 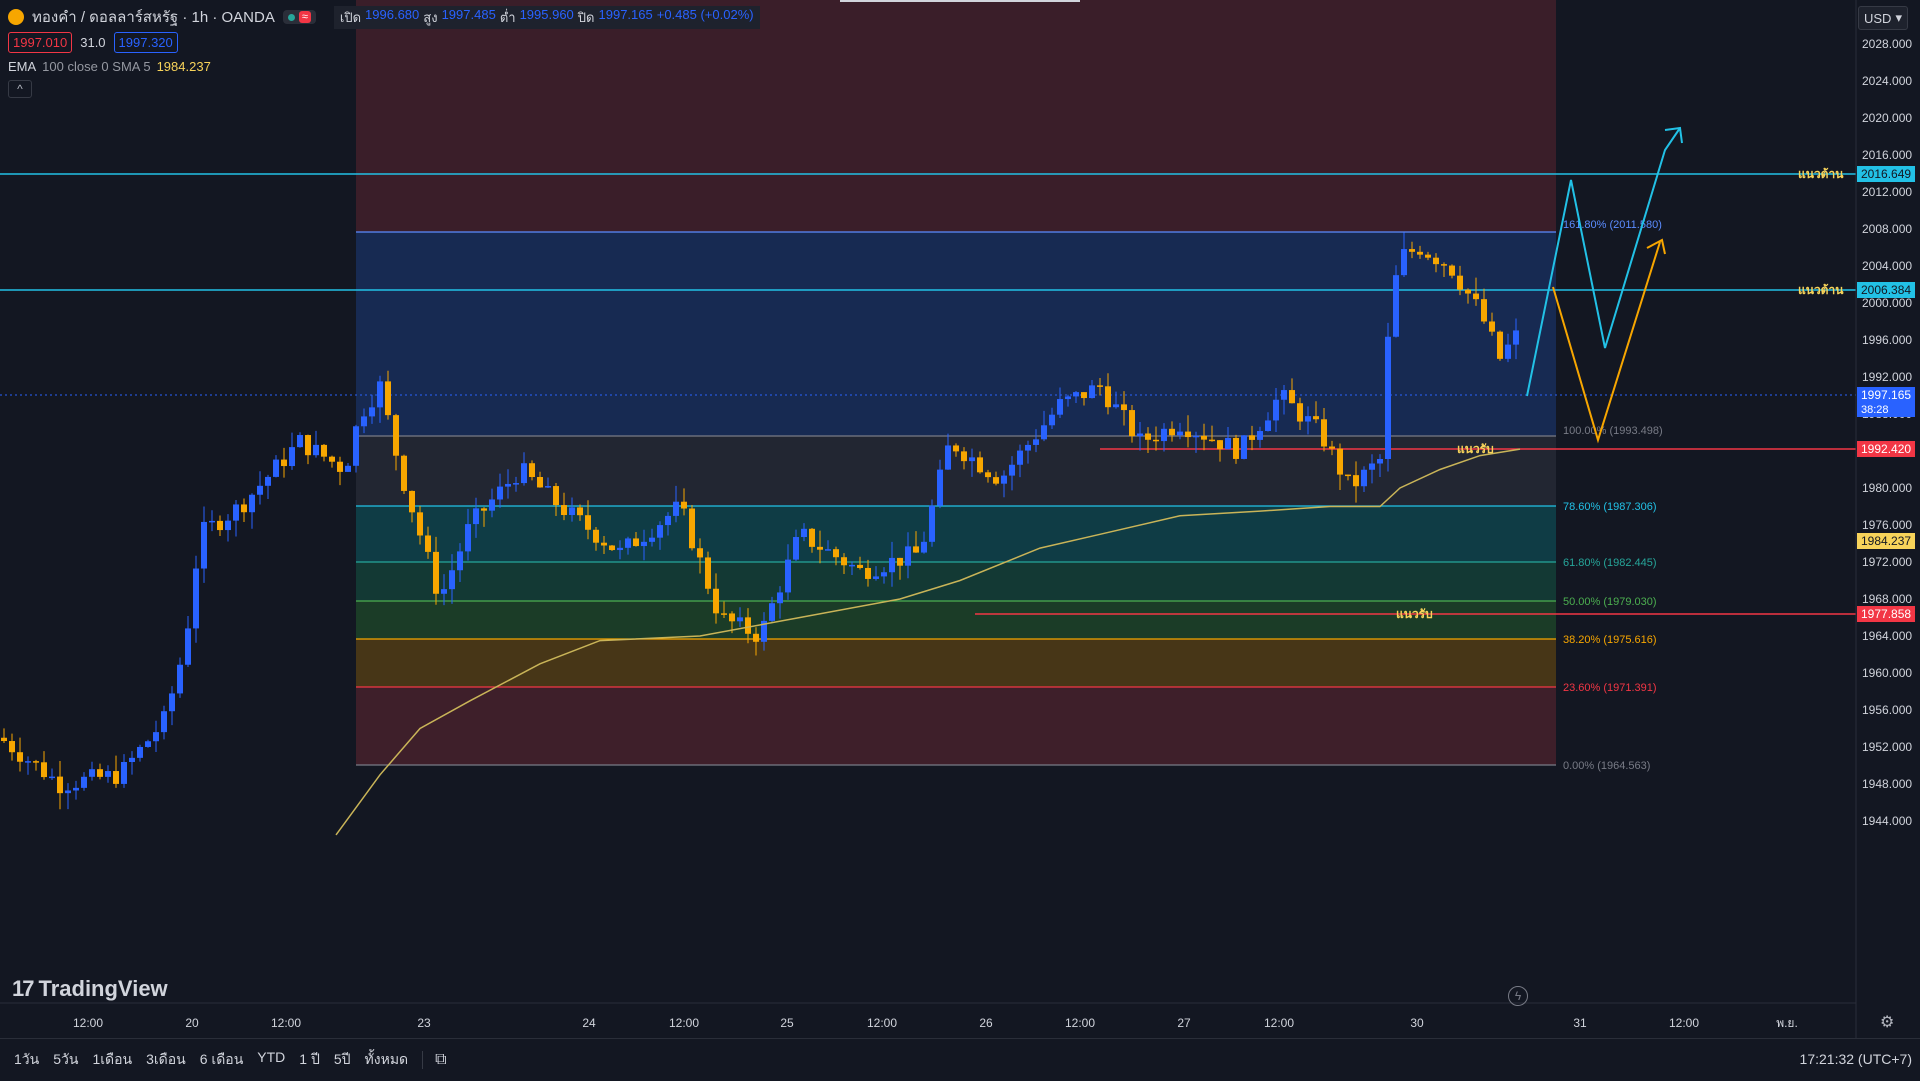 What do you see at coordinates (1613, 431) in the screenshot?
I see `fib-level-label: 100.00% (1993.498)` at bounding box center [1613, 431].